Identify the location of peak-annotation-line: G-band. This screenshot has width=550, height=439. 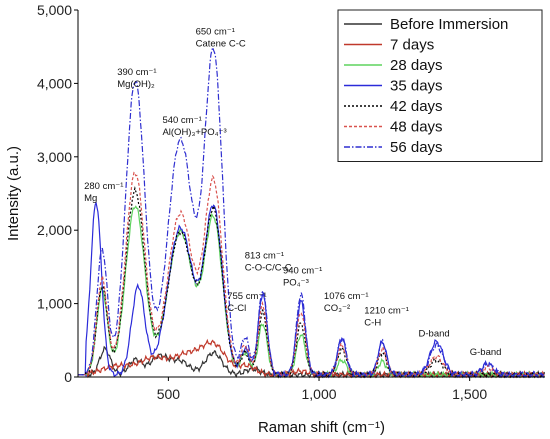
(486, 352).